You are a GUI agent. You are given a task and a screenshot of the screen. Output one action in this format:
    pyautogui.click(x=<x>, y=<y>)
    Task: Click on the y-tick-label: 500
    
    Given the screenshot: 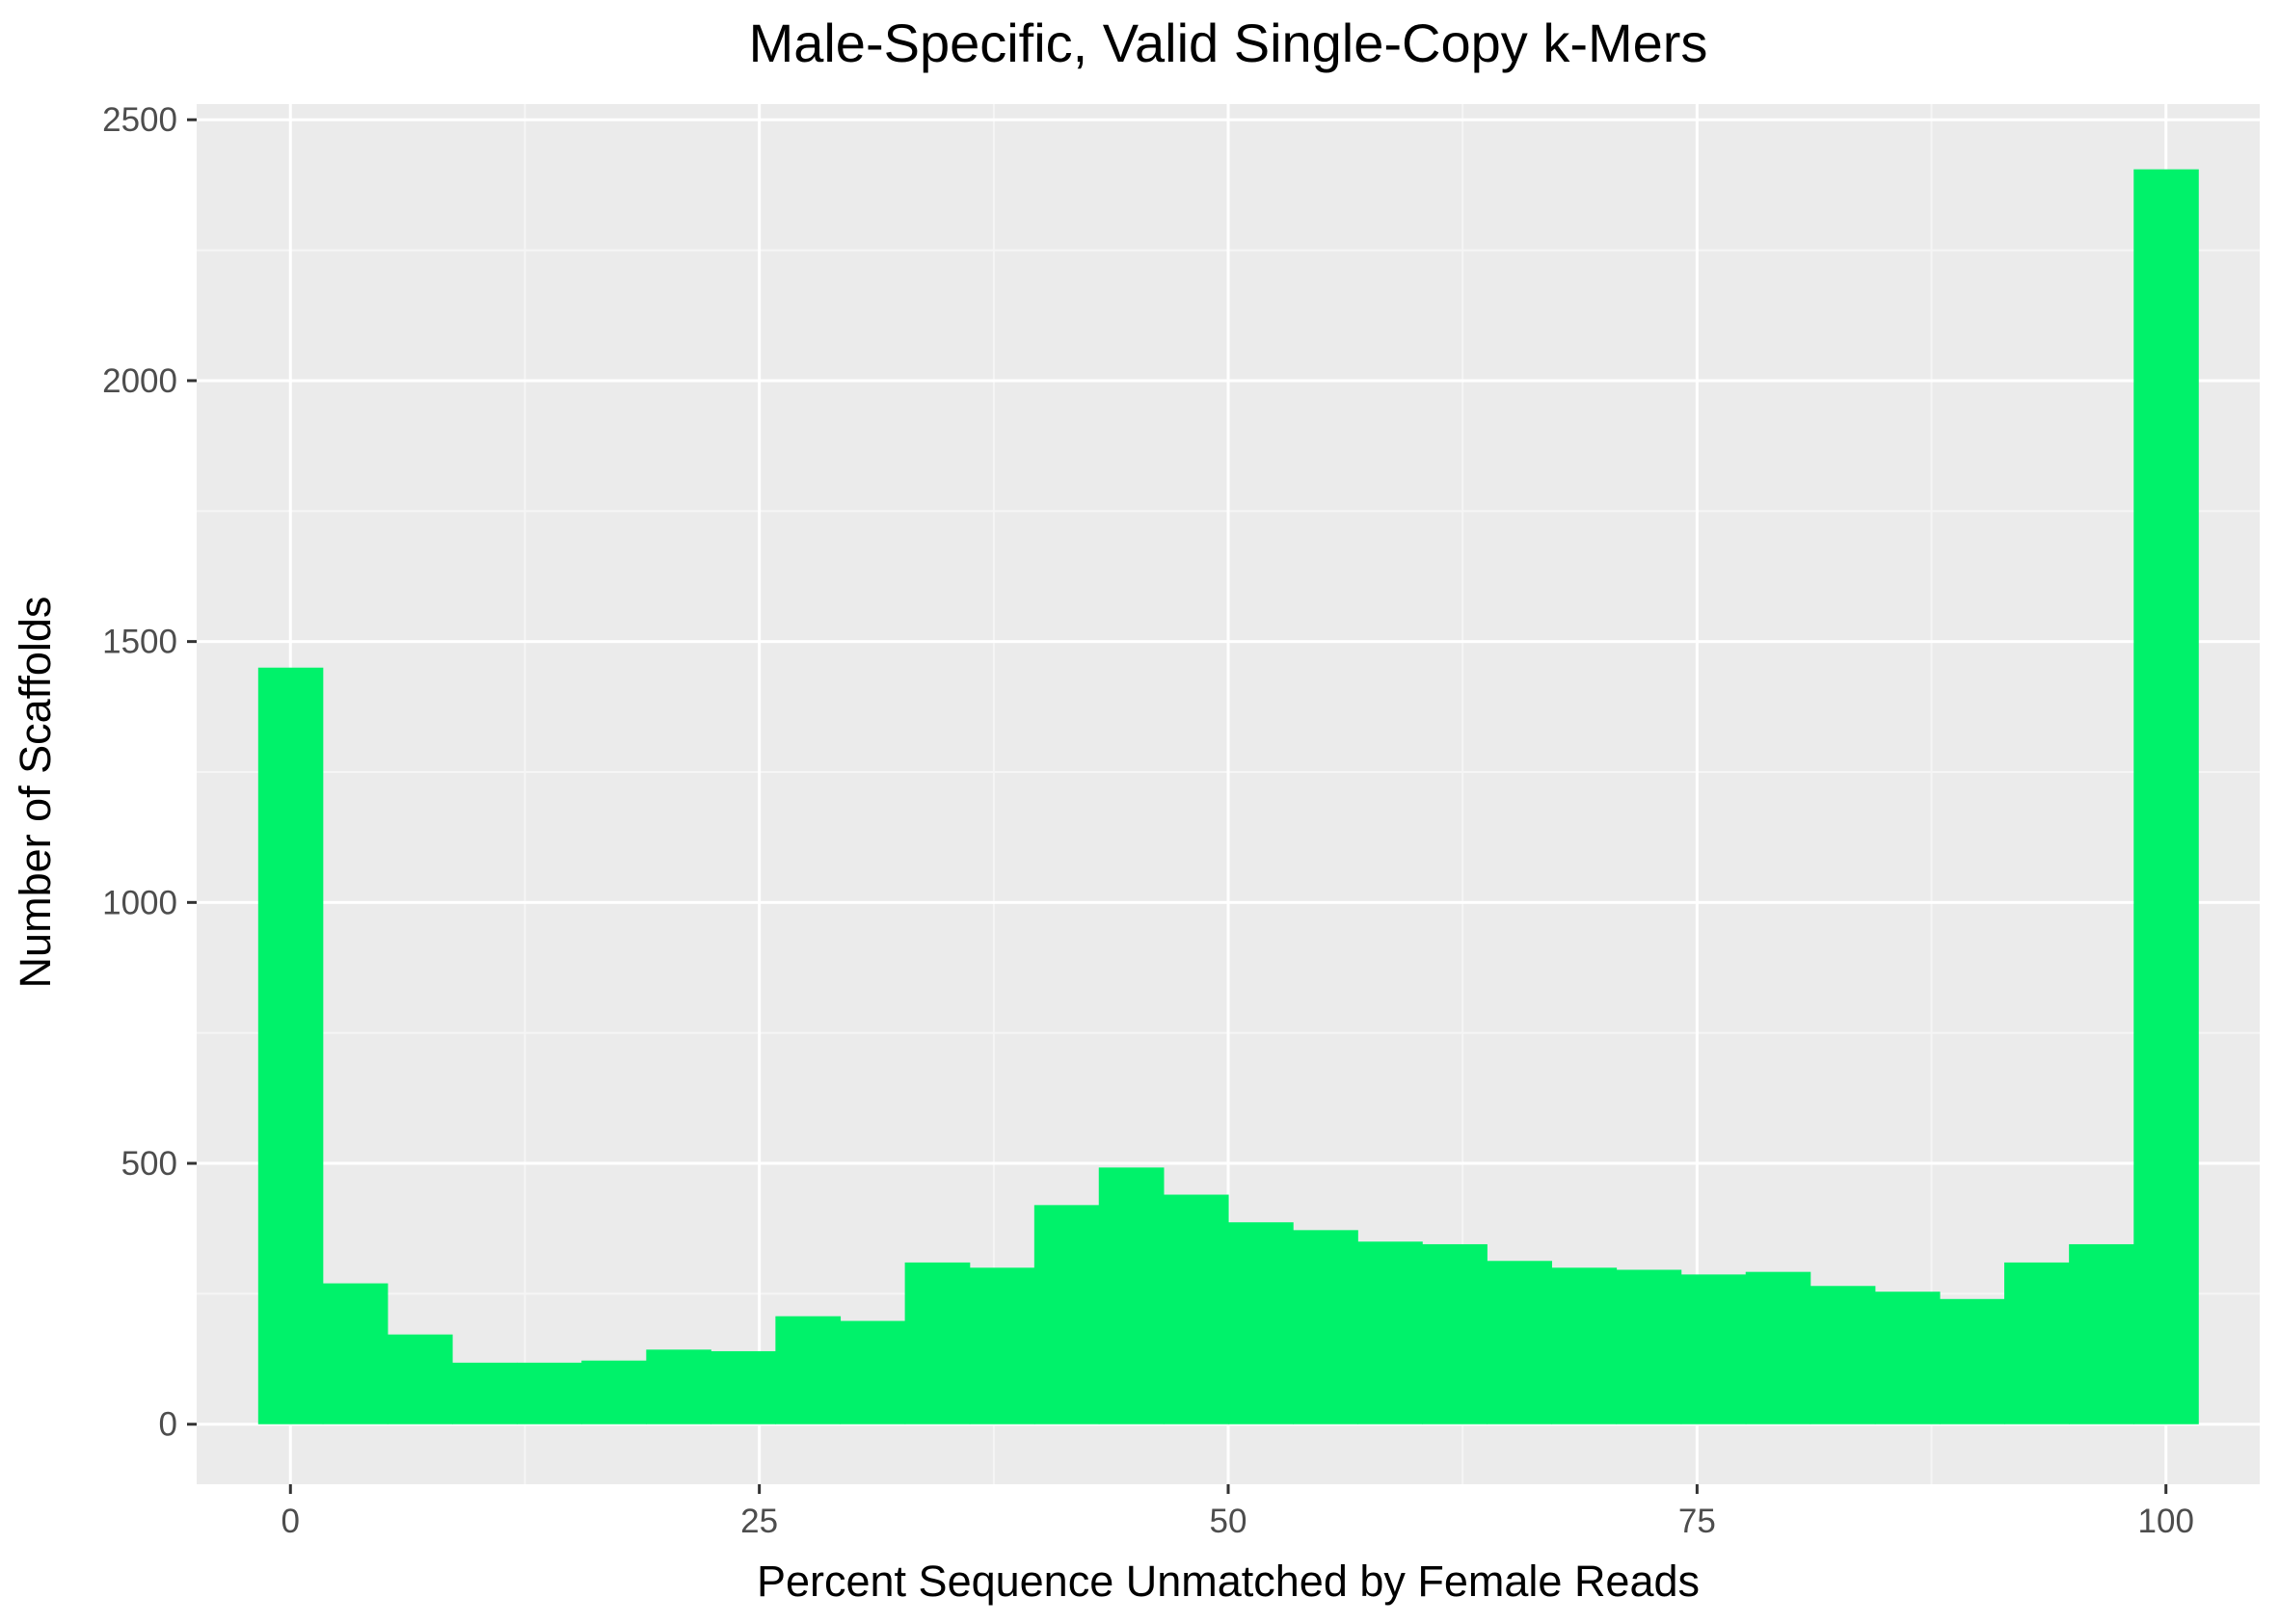 What is the action you would take?
    pyautogui.click(x=149, y=1164)
    